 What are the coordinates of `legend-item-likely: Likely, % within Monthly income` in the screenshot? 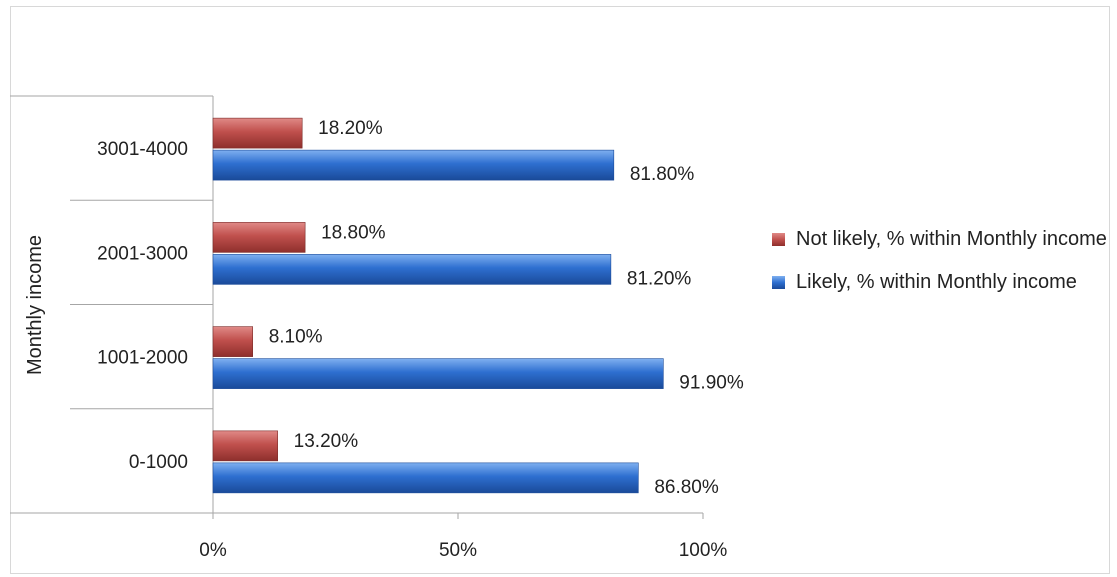 It's located at (942, 282).